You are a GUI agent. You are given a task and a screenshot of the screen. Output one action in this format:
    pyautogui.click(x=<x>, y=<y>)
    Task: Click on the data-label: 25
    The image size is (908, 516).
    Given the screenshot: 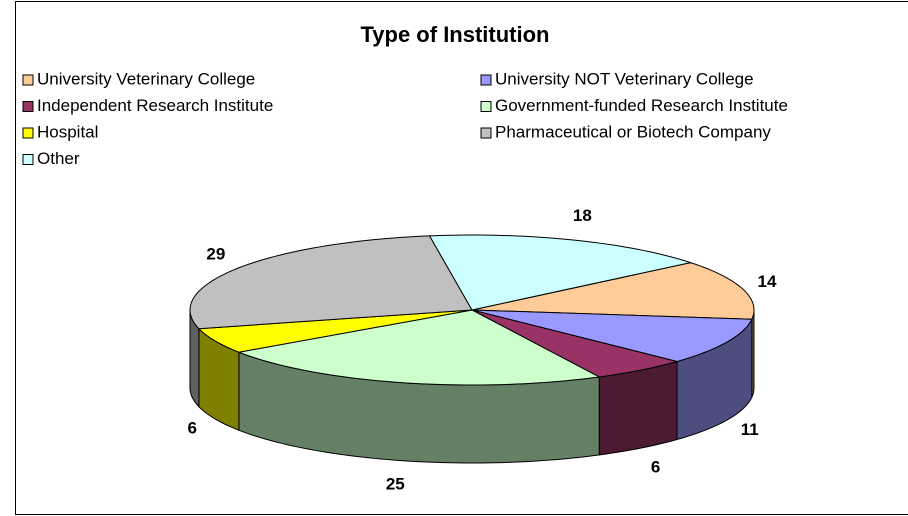 What is the action you would take?
    pyautogui.click(x=395, y=483)
    